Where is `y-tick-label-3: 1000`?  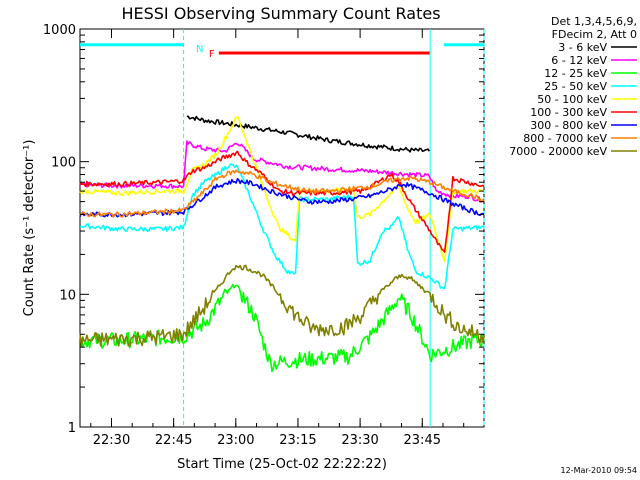
y-tick-label-3: 1000 is located at coordinates (59, 30).